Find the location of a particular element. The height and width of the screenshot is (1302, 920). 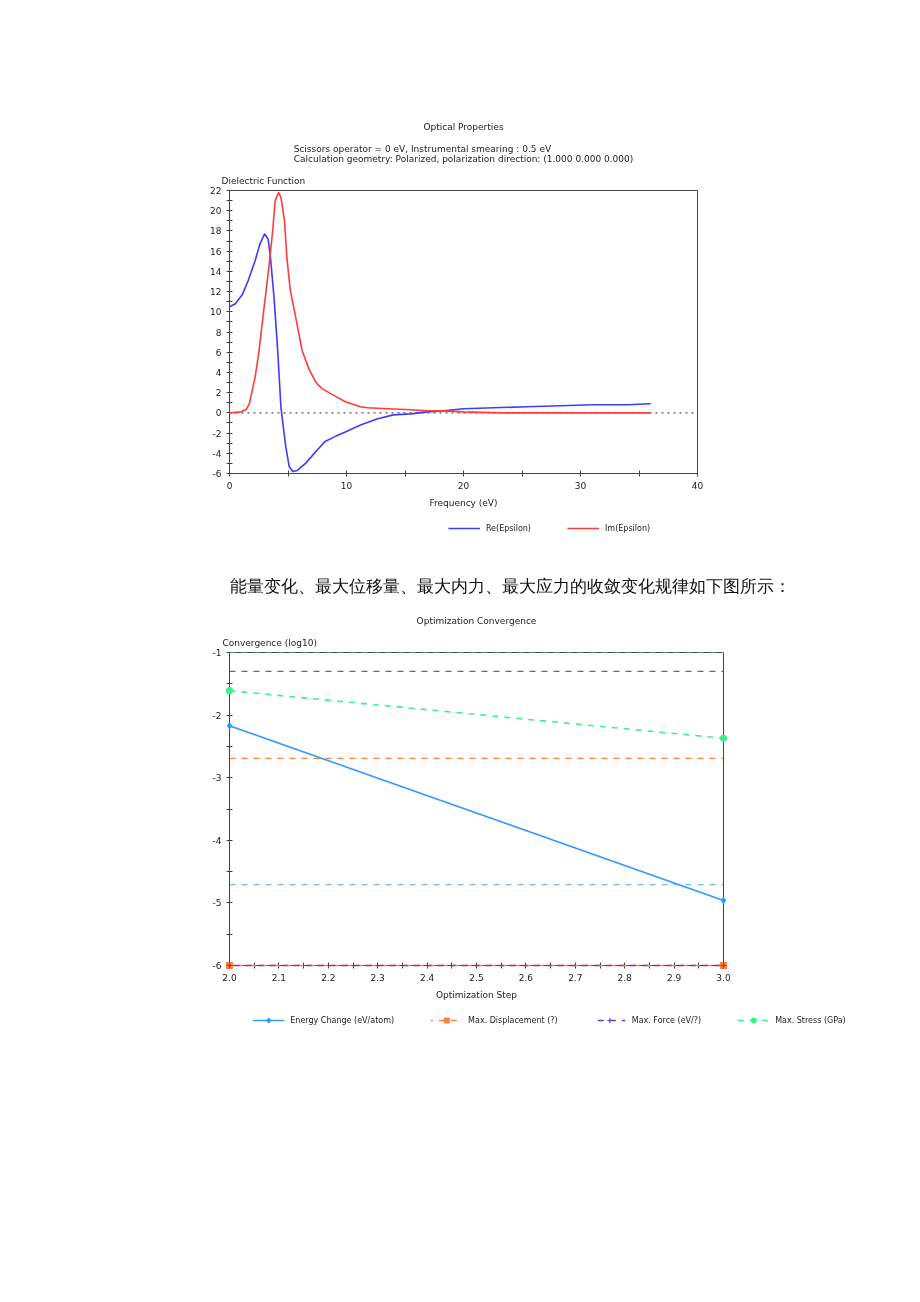

y-tick-label: -5 is located at coordinates (217, 903).